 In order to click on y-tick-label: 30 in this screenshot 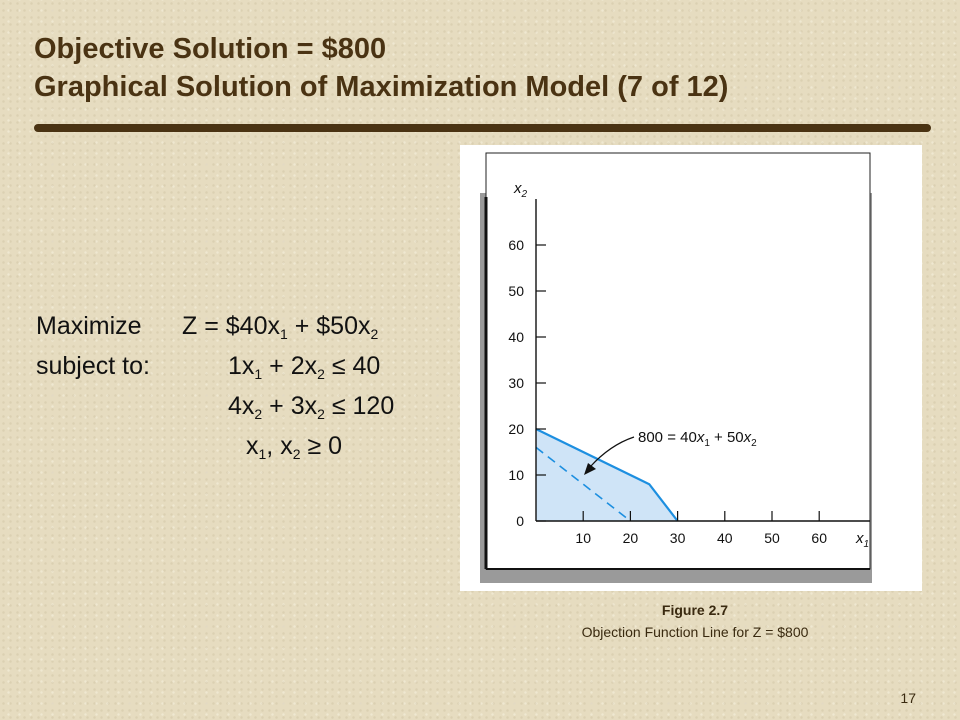, I will do `click(516, 383)`.